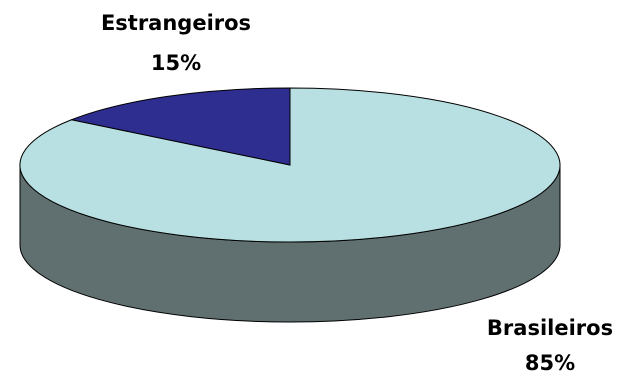  Describe the element at coordinates (176, 23) in the screenshot. I see `slice-label-estrangeiros: Estrangeiros` at that location.